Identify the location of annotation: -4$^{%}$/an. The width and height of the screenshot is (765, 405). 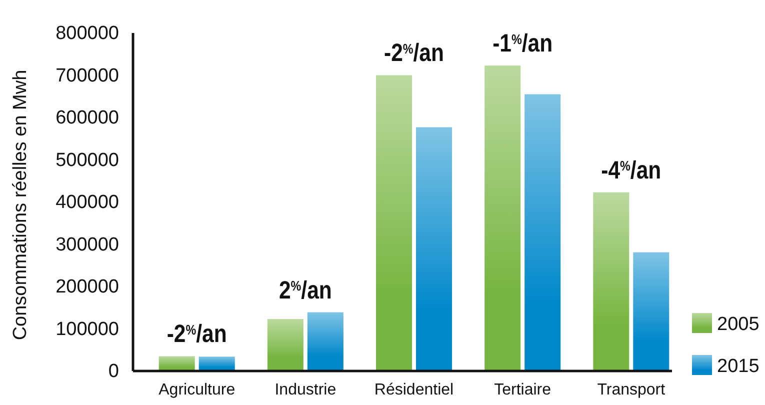
(631, 170).